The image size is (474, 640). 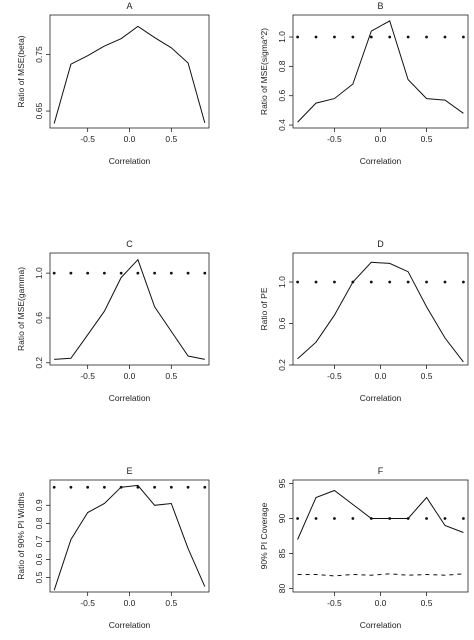 I want to click on y-tick-label-e: 0.9, so click(x=39, y=505).